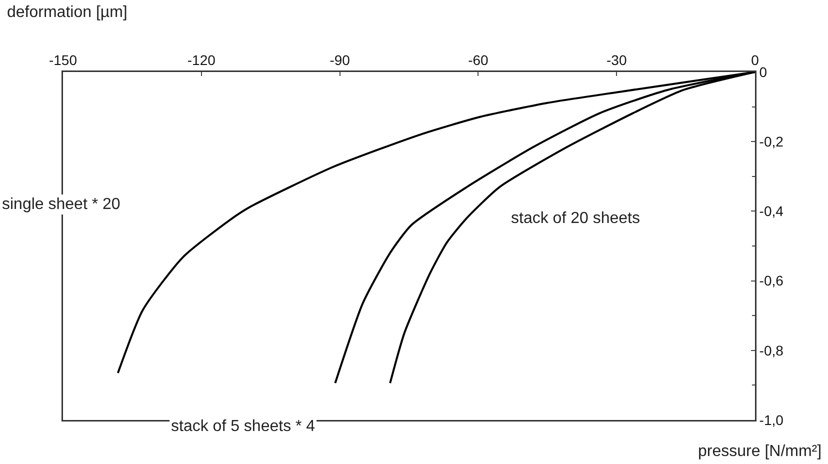 This screenshot has width=828, height=464. I want to click on x-tick-label: -90, so click(340, 60).